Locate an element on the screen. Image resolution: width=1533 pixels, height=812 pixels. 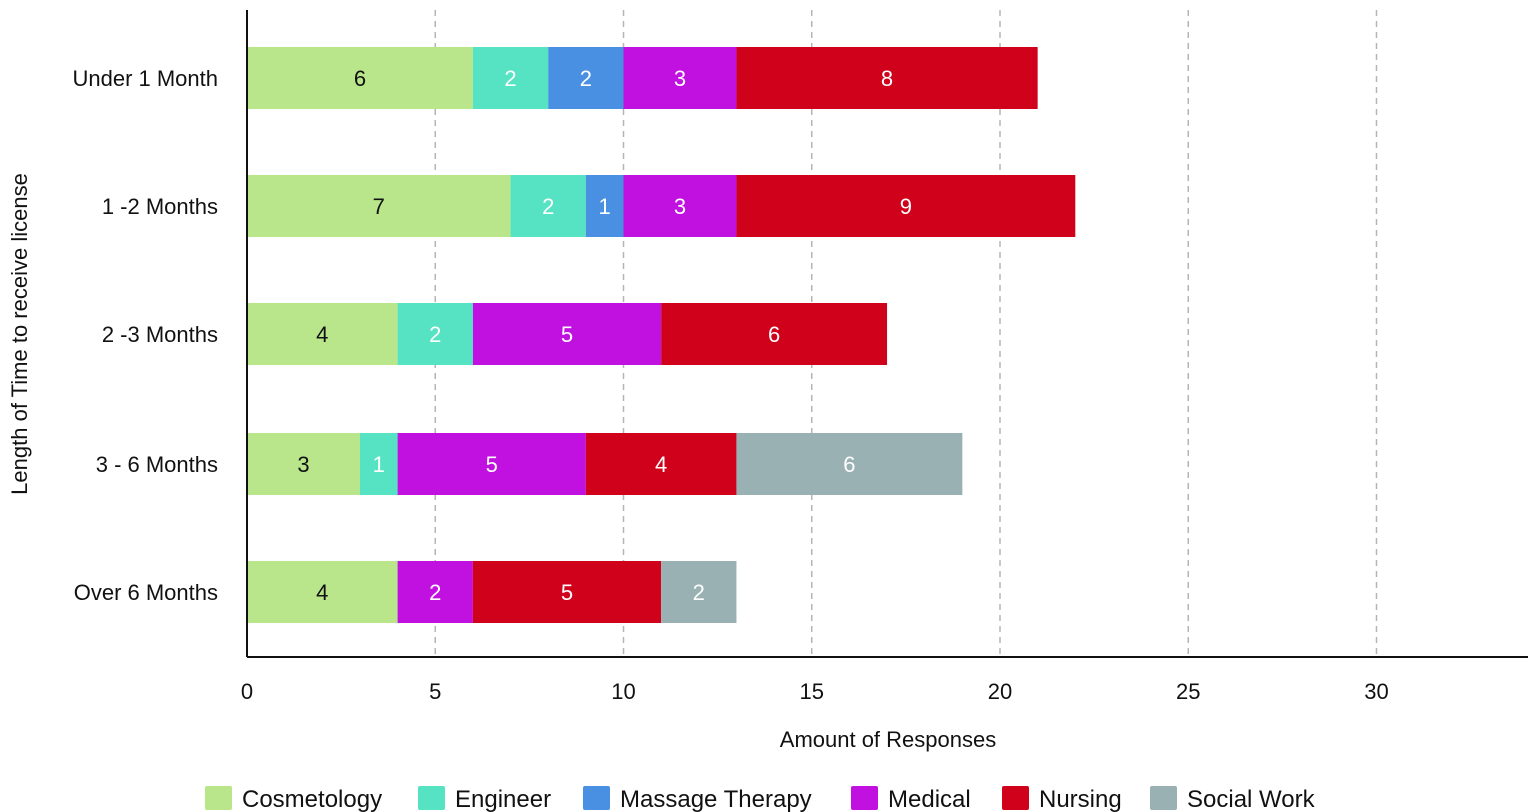
y-tick-label: 2 -3 Months is located at coordinates (160, 334).